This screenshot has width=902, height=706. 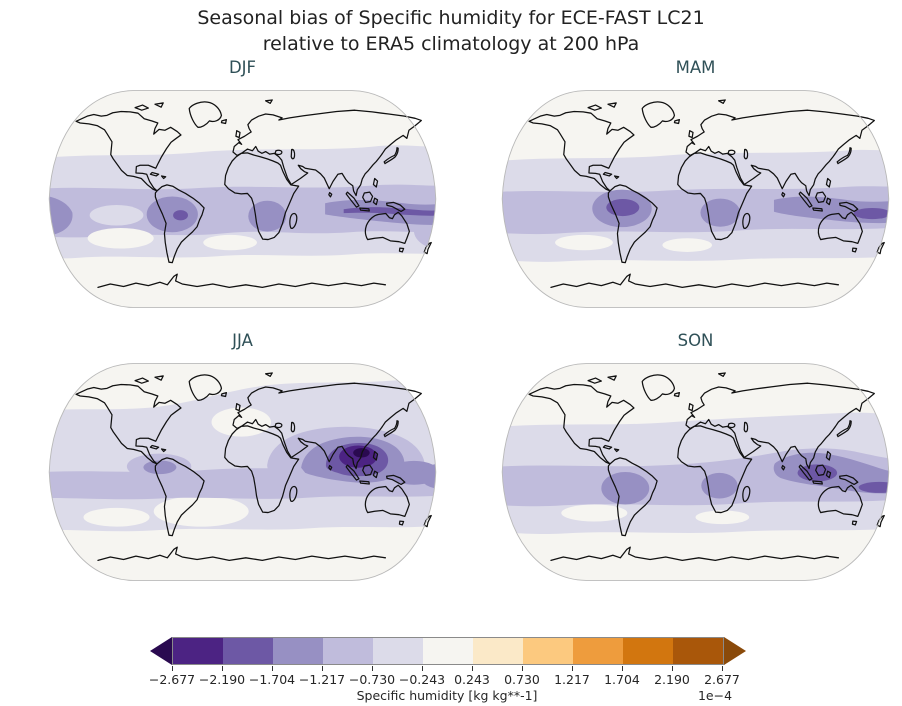 I want to click on colorbar-offset-label: 1e−4, so click(x=715, y=695).